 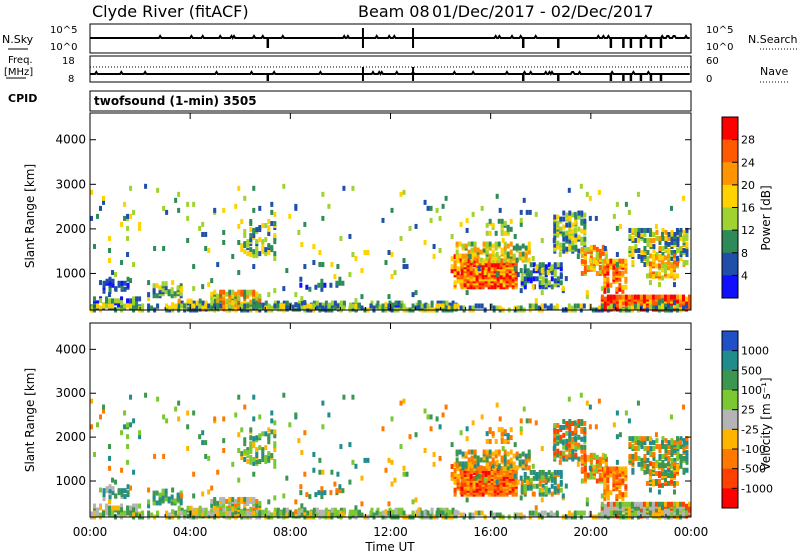 What do you see at coordinates (20, 60) in the screenshot?
I see `freq-label: Freq.` at bounding box center [20, 60].